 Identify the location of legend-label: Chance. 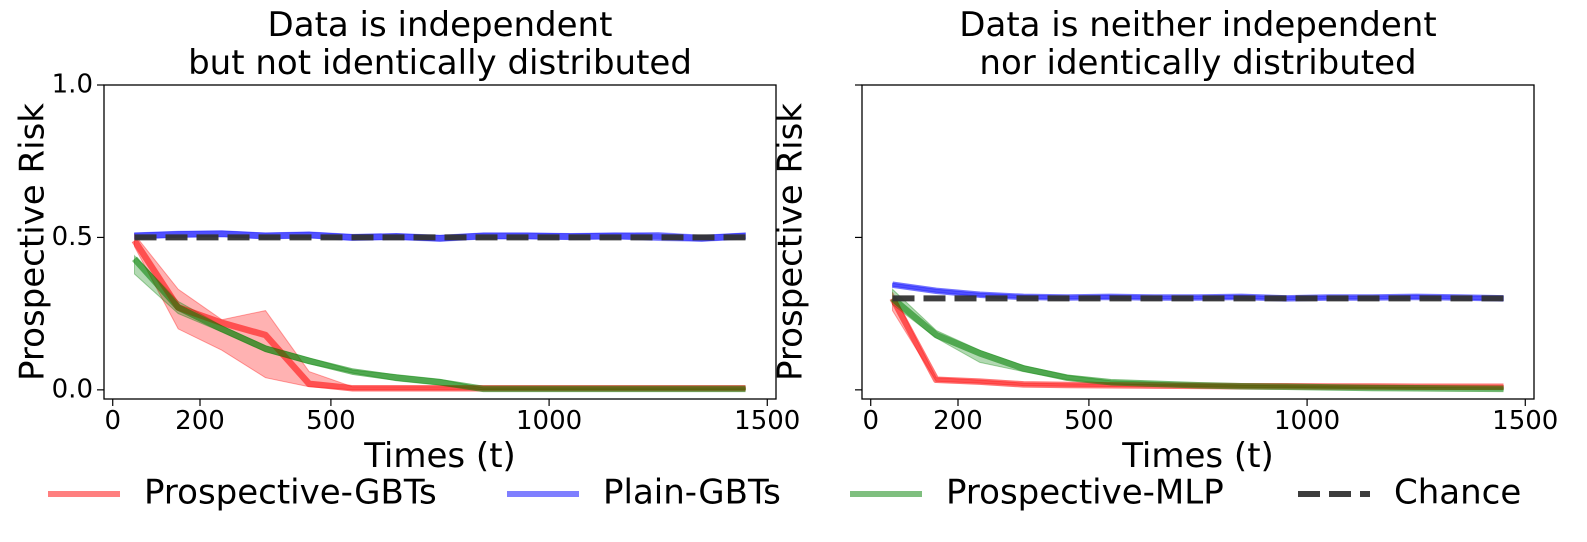
(1457, 493).